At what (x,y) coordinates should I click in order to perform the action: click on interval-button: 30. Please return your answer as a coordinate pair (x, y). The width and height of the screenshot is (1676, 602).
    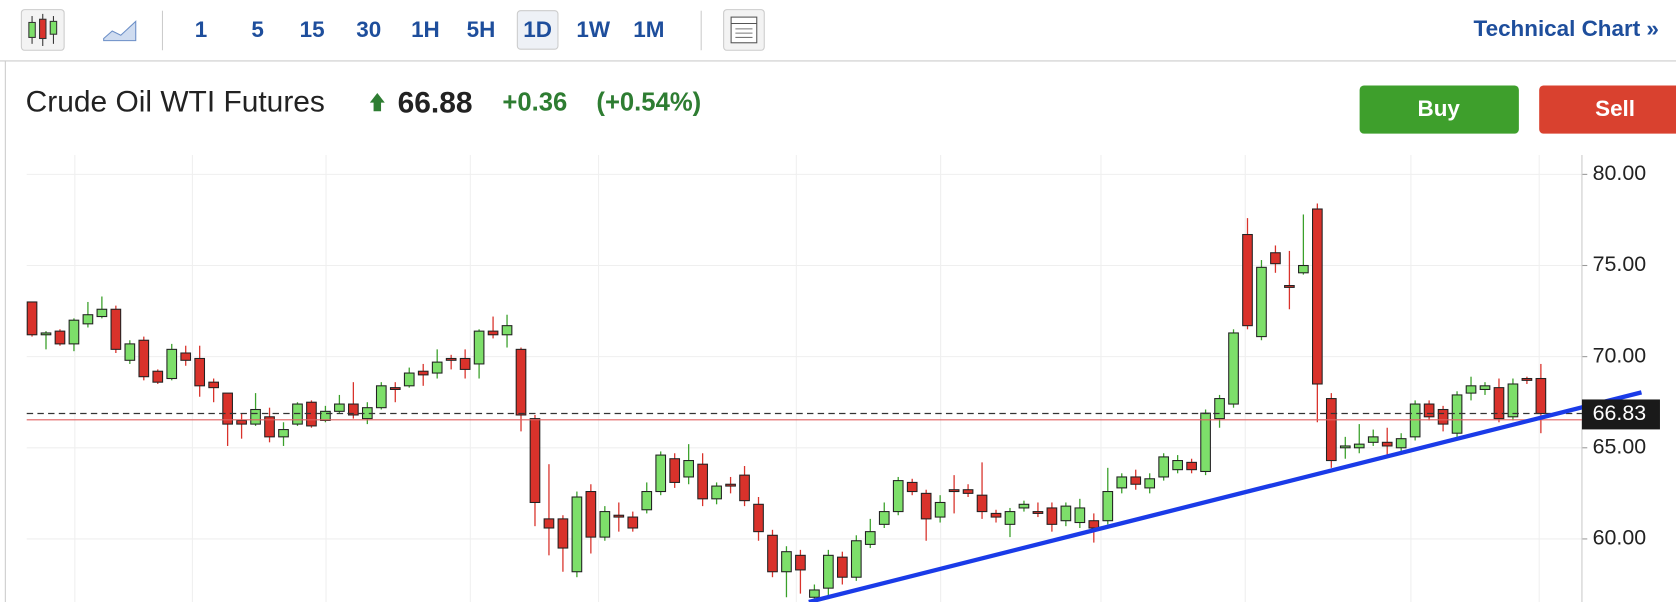
    Looking at the image, I should click on (368, 29).